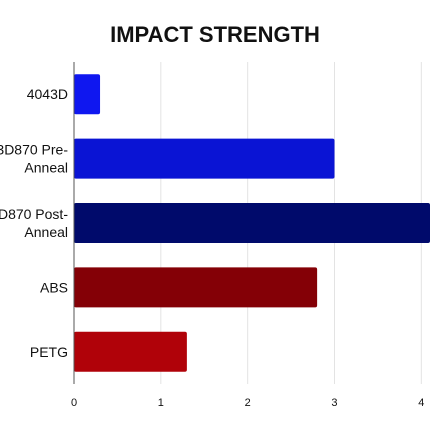  I want to click on x-tick-label: 2, so click(248, 403).